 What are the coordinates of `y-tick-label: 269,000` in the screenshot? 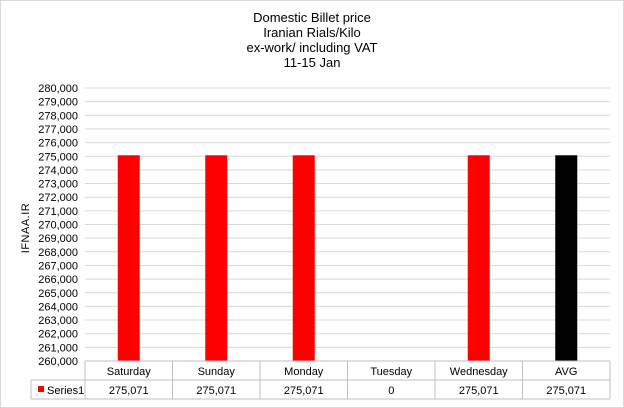 It's located at (58, 239).